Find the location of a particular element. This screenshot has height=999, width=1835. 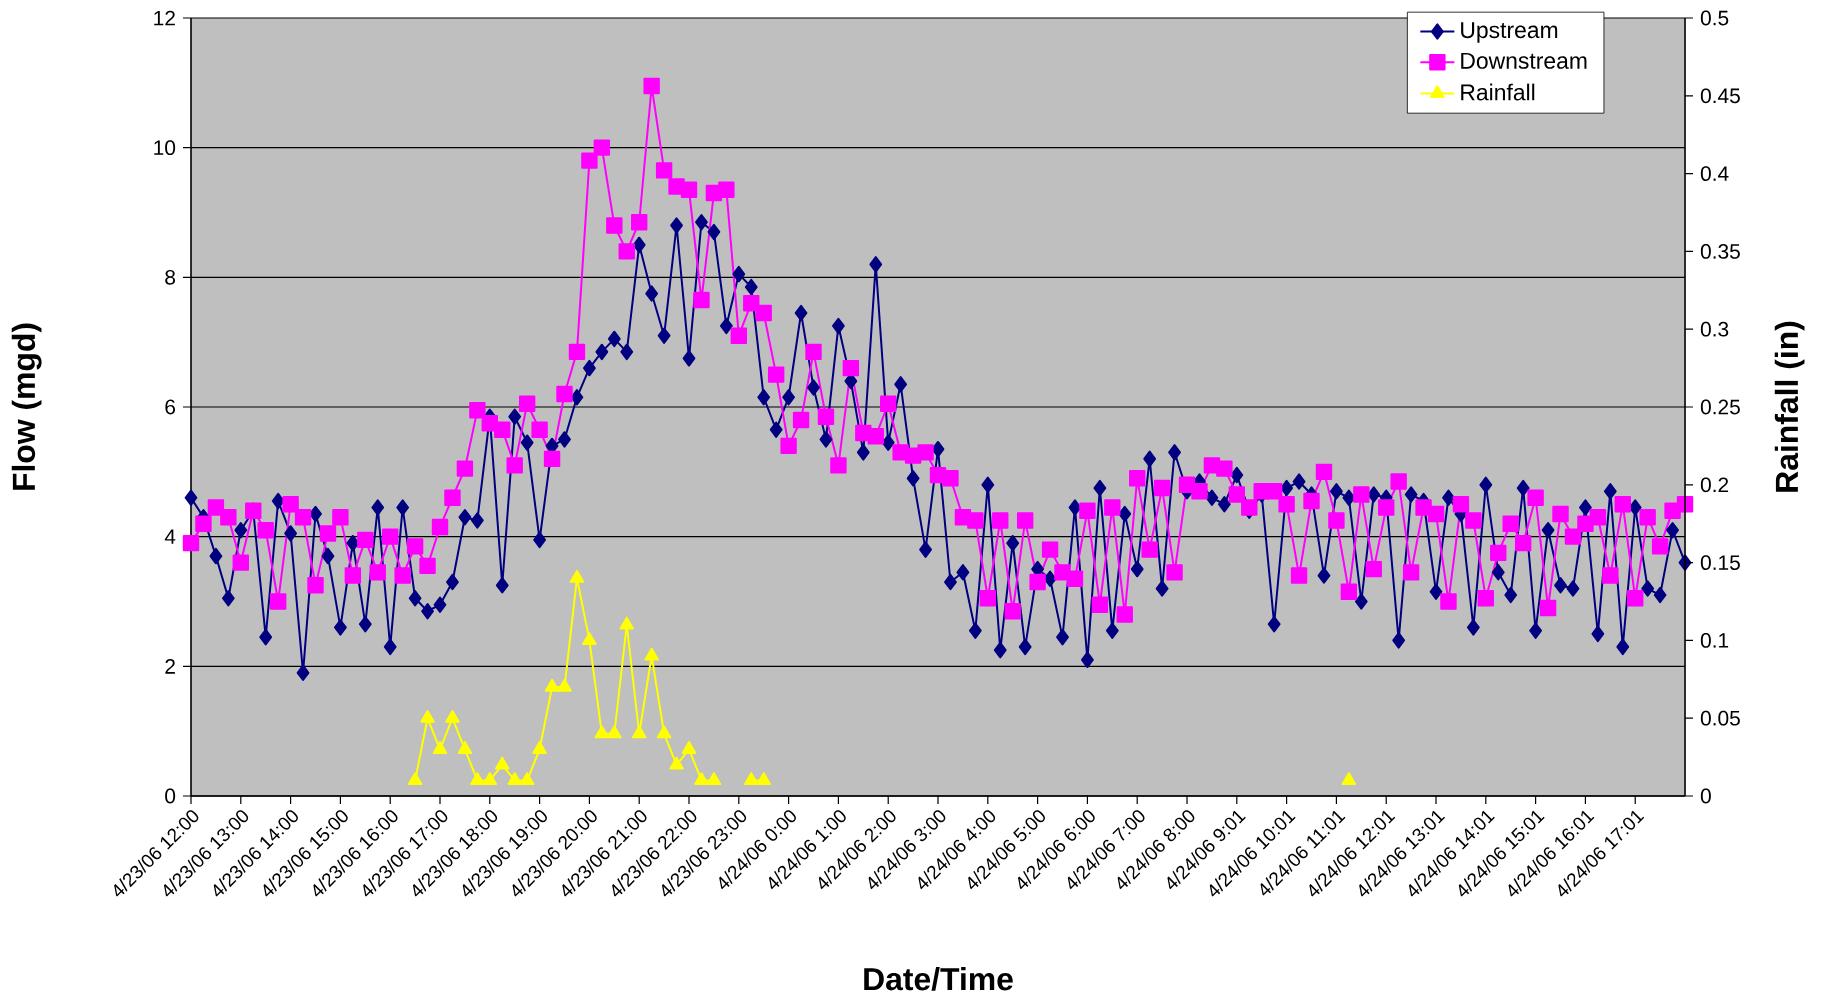

y-tick-label: 2 is located at coordinates (170, 666).